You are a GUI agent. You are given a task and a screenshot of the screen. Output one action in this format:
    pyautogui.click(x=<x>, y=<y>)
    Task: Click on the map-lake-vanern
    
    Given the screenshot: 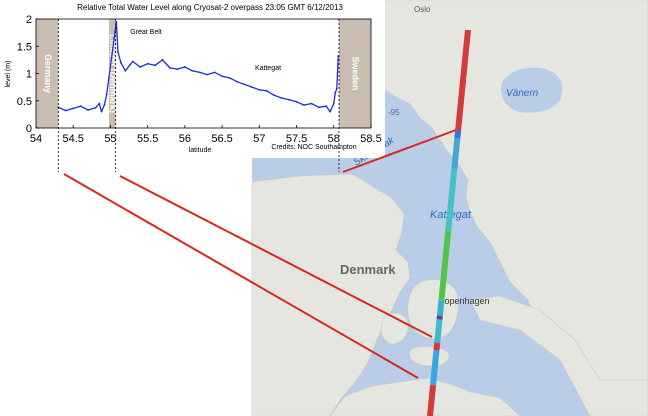 What is the action you would take?
    pyautogui.click(x=532, y=90)
    